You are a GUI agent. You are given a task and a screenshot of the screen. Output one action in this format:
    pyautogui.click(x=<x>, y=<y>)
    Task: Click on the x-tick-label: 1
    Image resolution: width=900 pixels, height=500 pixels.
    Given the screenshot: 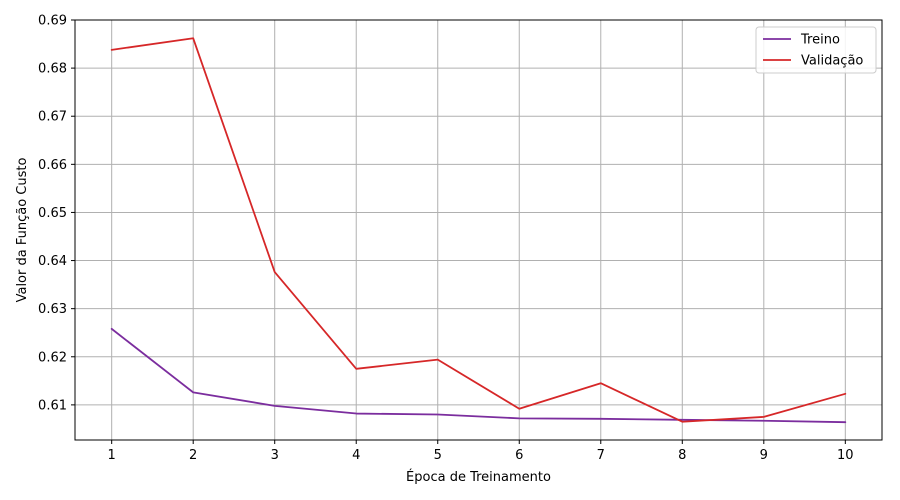 What is the action you would take?
    pyautogui.click(x=112, y=455)
    